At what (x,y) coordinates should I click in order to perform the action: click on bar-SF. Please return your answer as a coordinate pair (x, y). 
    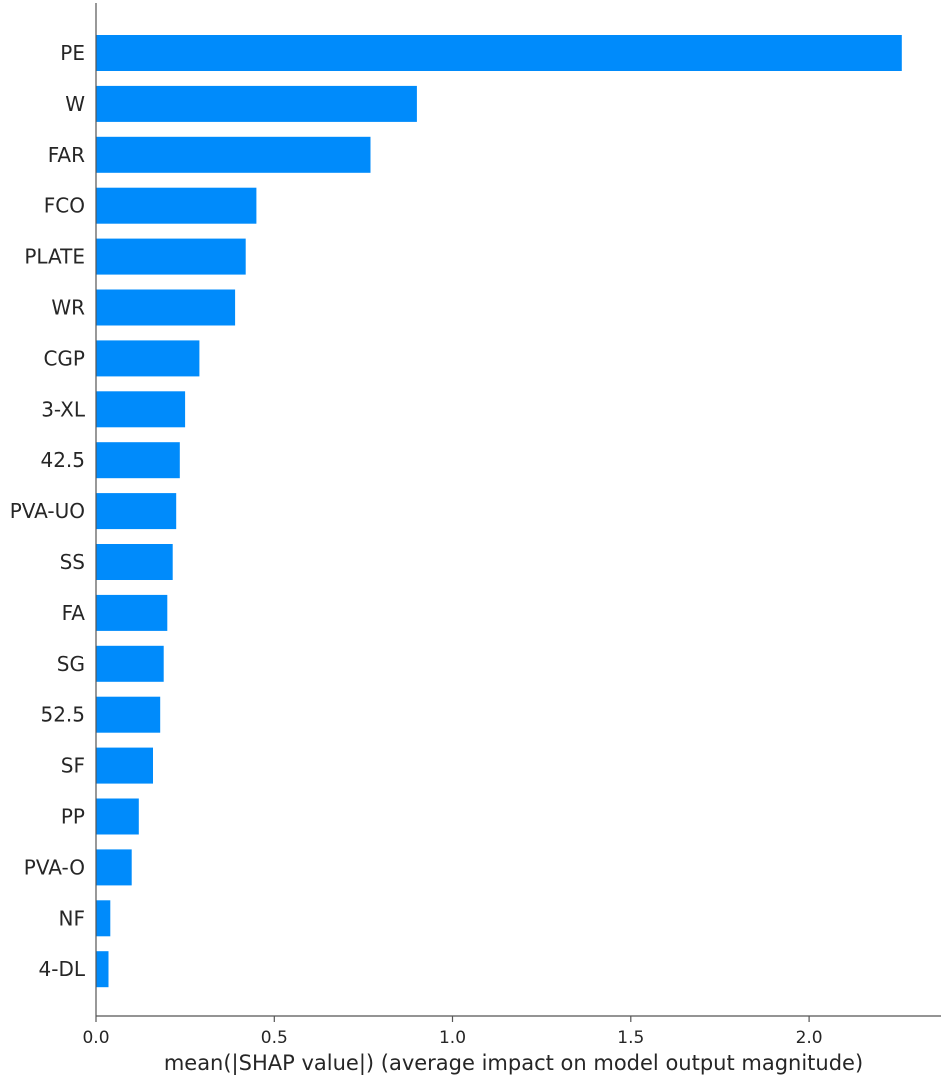
    Looking at the image, I should click on (124, 765).